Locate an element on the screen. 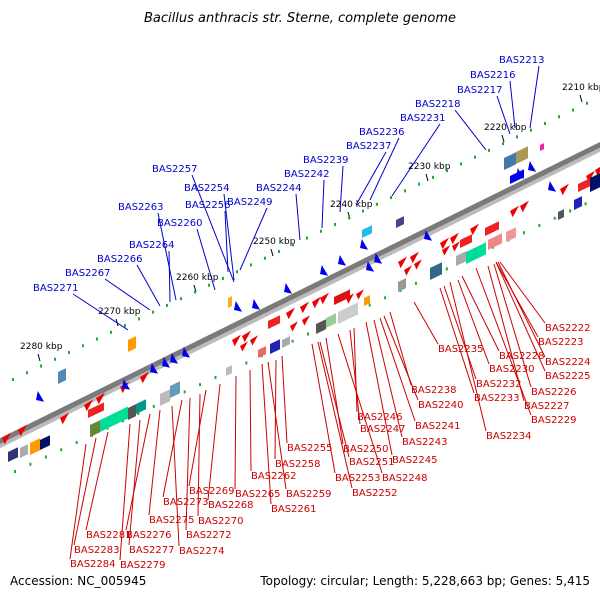 The height and width of the screenshot is (600, 600). kbp-tick-label: 2250 kbp is located at coordinates (274, 242).